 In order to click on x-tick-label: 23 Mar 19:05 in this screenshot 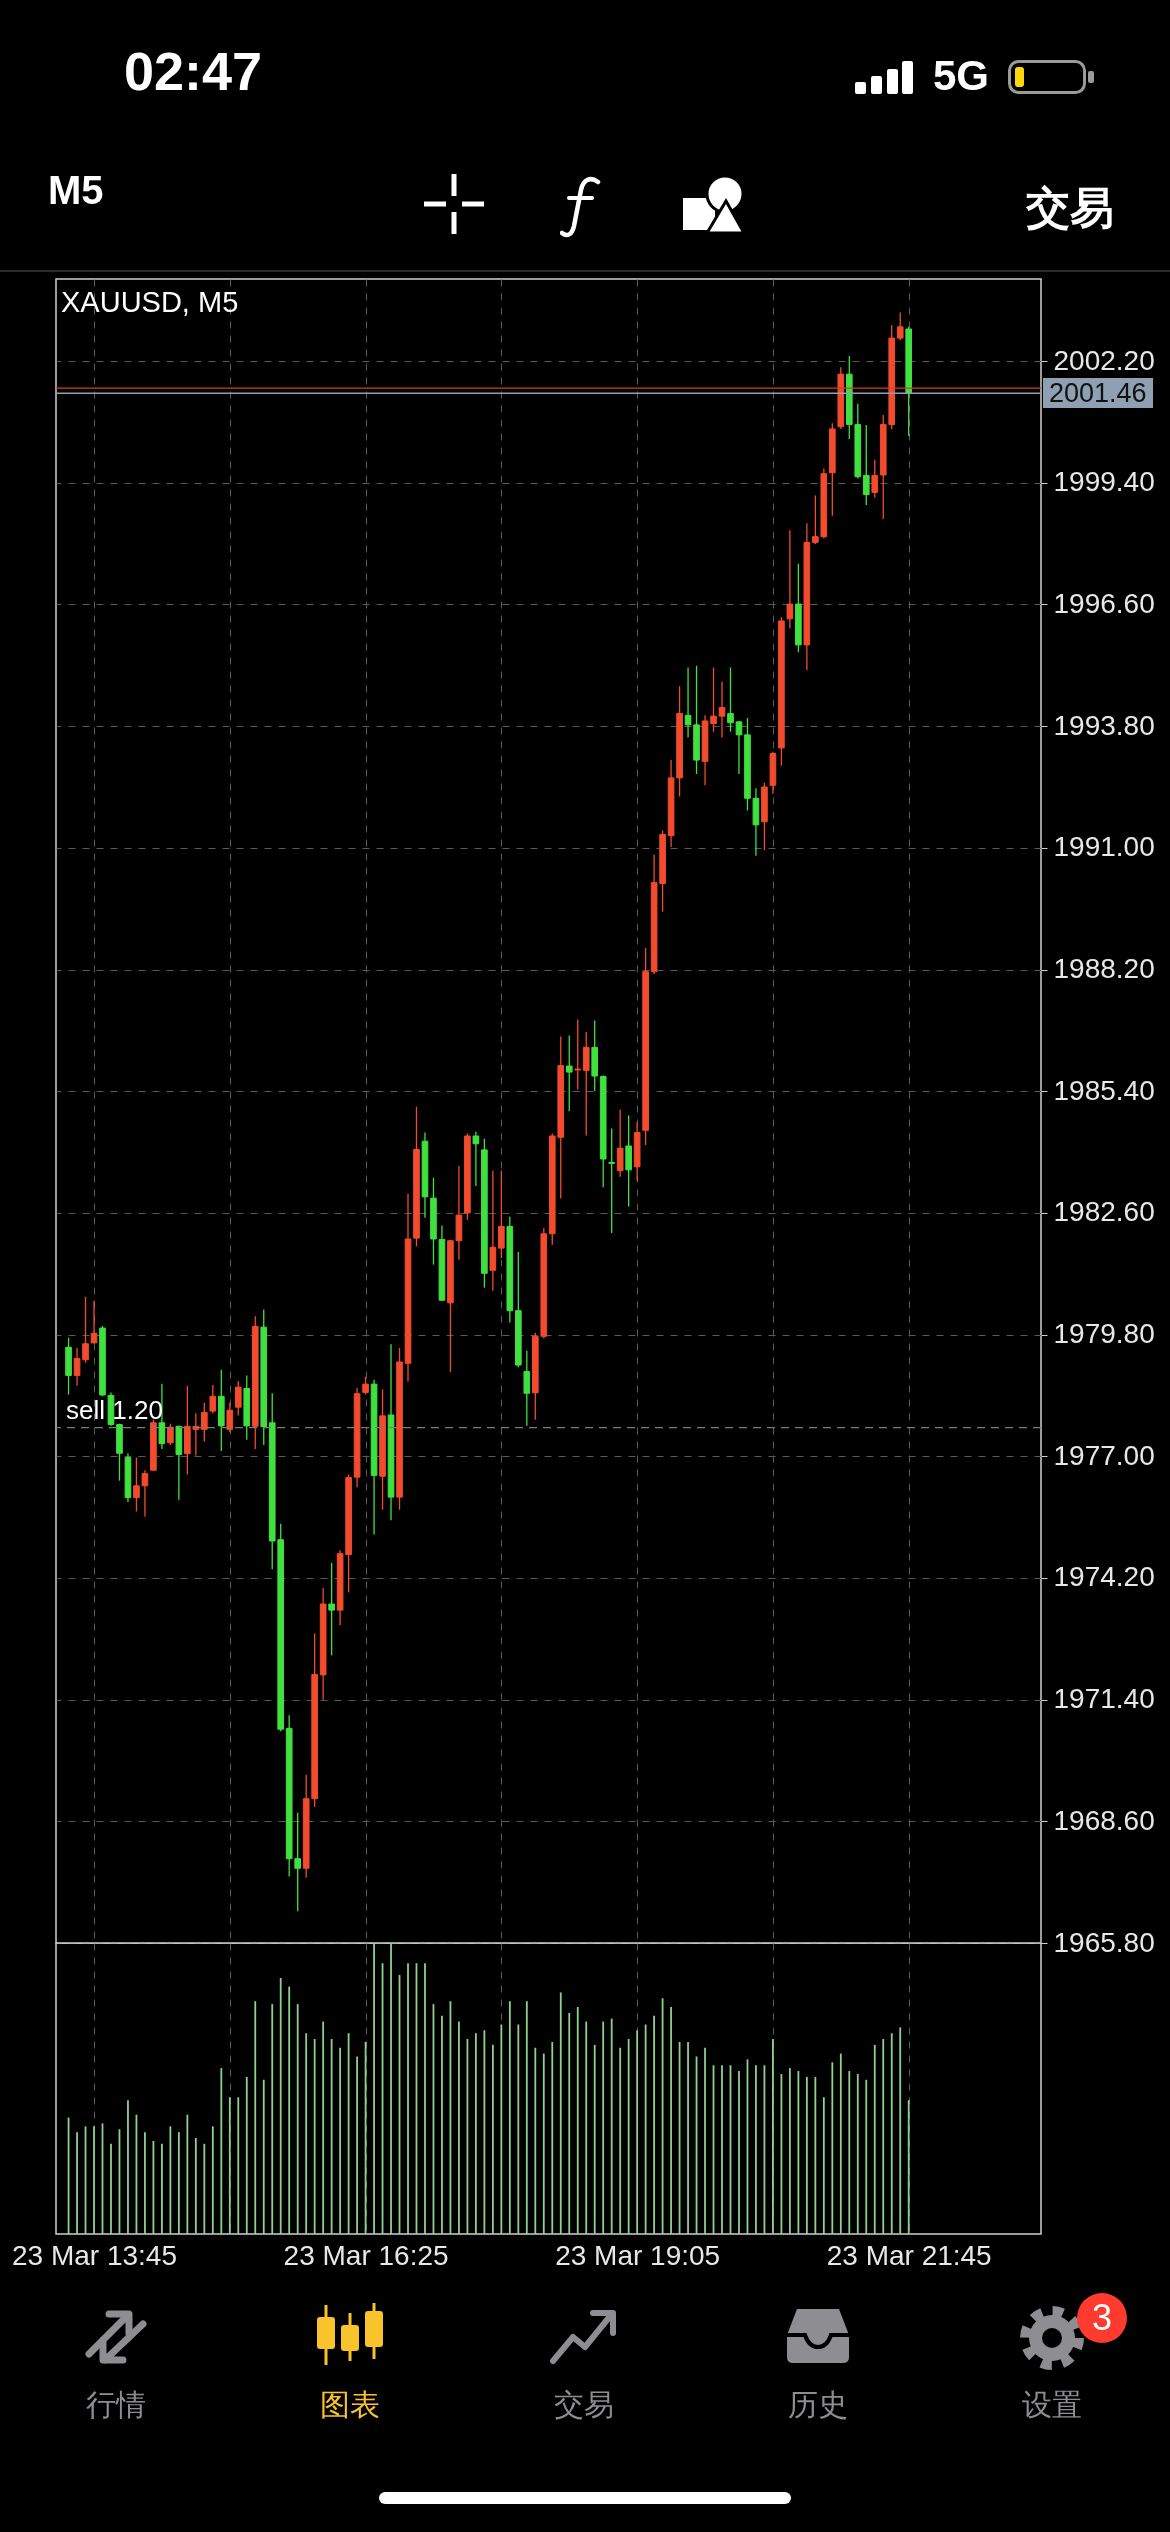, I will do `click(638, 2255)`.